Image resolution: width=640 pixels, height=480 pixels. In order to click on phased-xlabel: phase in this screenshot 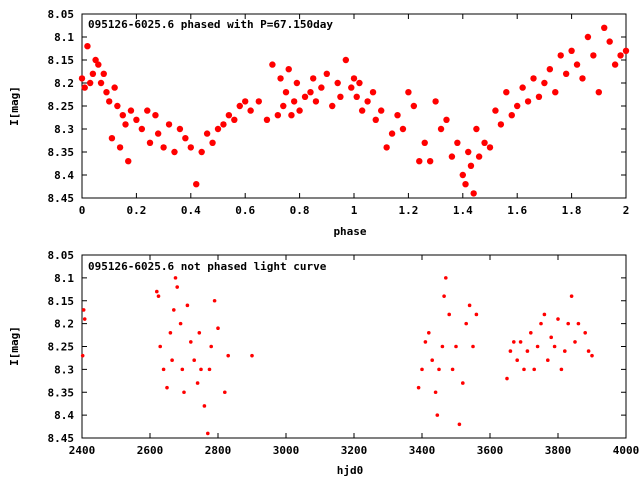, I will do `click(349, 231)`.